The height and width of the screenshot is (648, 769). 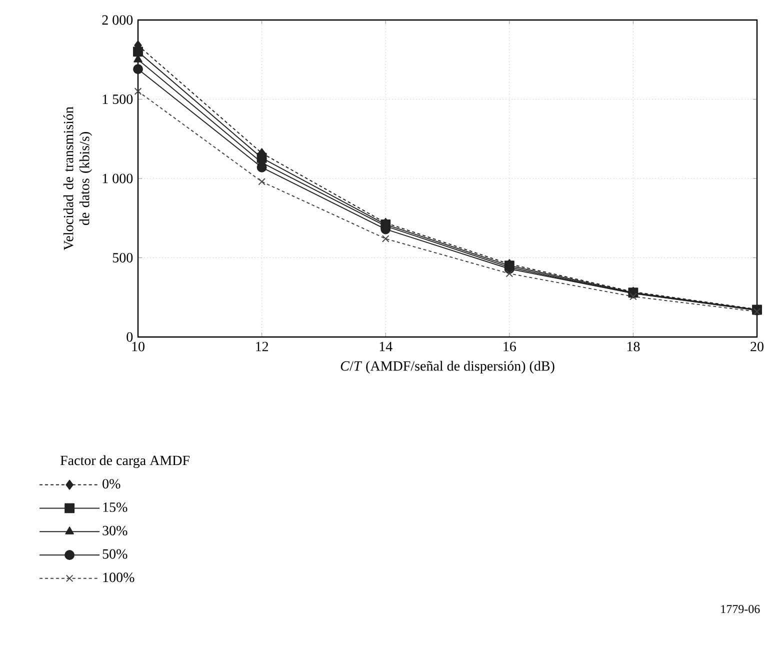 What do you see at coordinates (77, 178) in the screenshot?
I see `y-axis-title: Velocidad de transmisión de datos (kbis/s)` at bounding box center [77, 178].